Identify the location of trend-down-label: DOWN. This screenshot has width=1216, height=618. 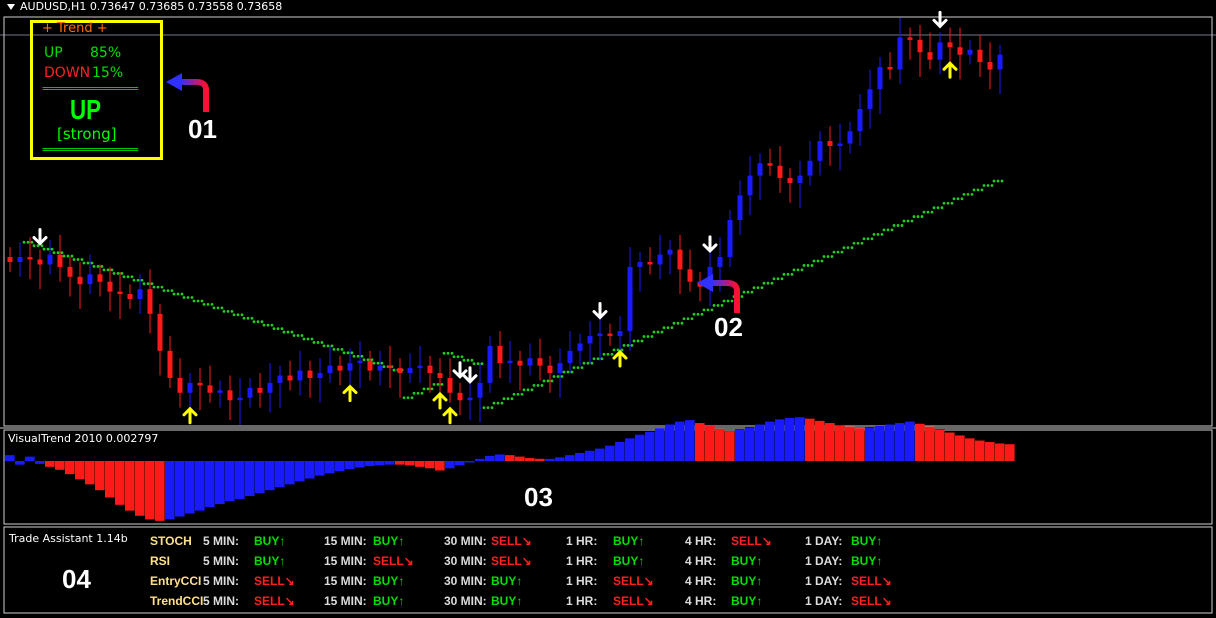
(67, 73).